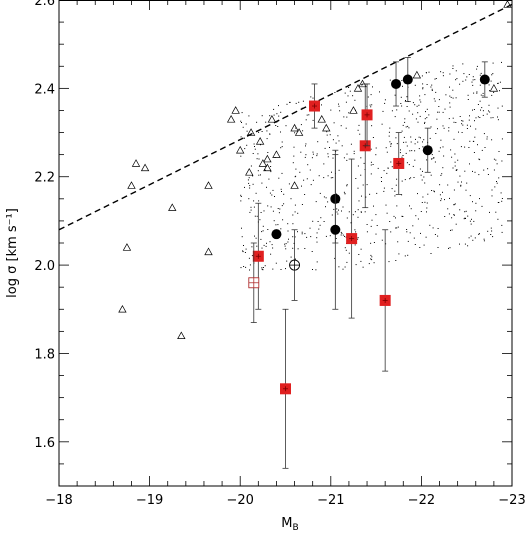 This screenshot has width=528, height=535. I want to click on y-tick-label: 2.6, so click(44, 4).